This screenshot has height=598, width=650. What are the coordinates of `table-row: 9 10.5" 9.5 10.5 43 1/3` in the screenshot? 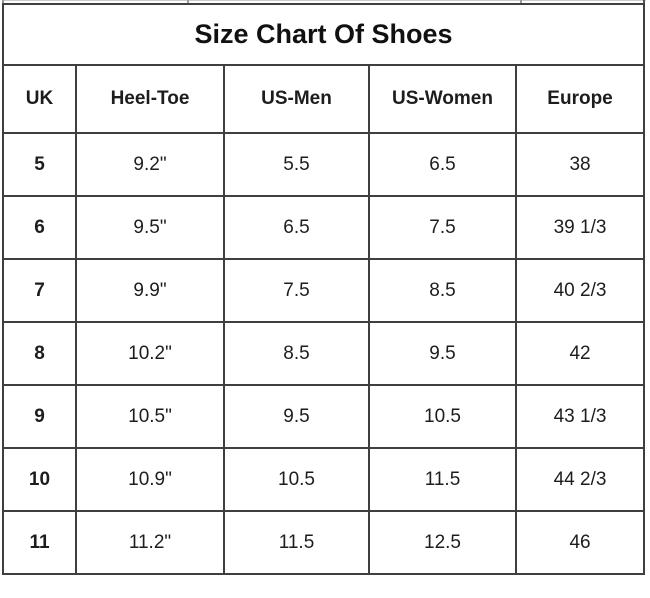 It's located at (324, 416).